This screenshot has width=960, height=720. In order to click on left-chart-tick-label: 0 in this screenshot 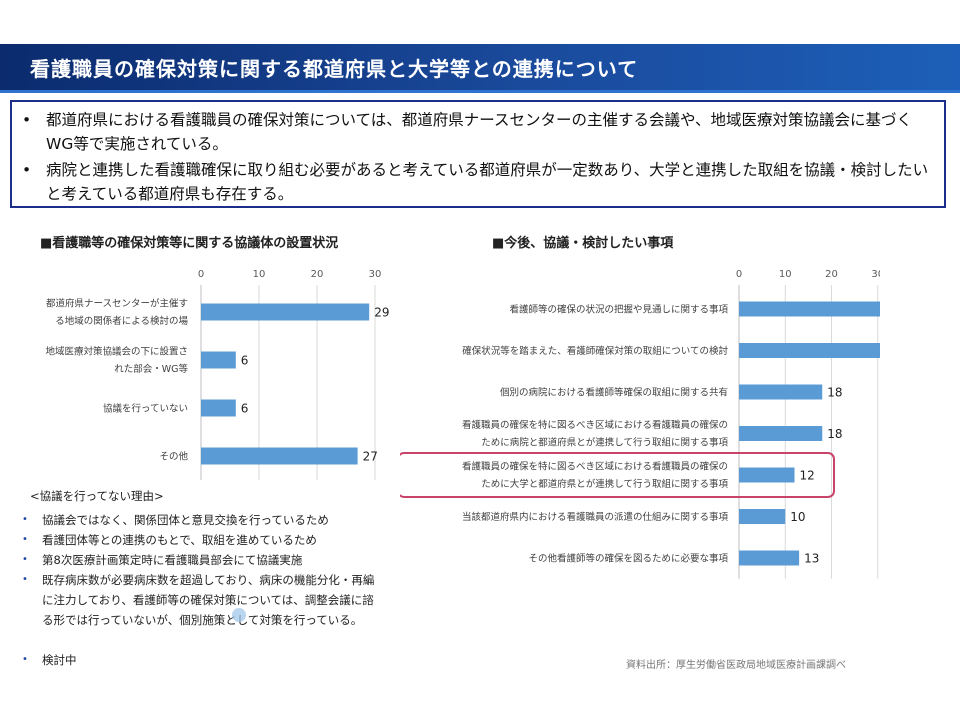, I will do `click(201, 274)`.